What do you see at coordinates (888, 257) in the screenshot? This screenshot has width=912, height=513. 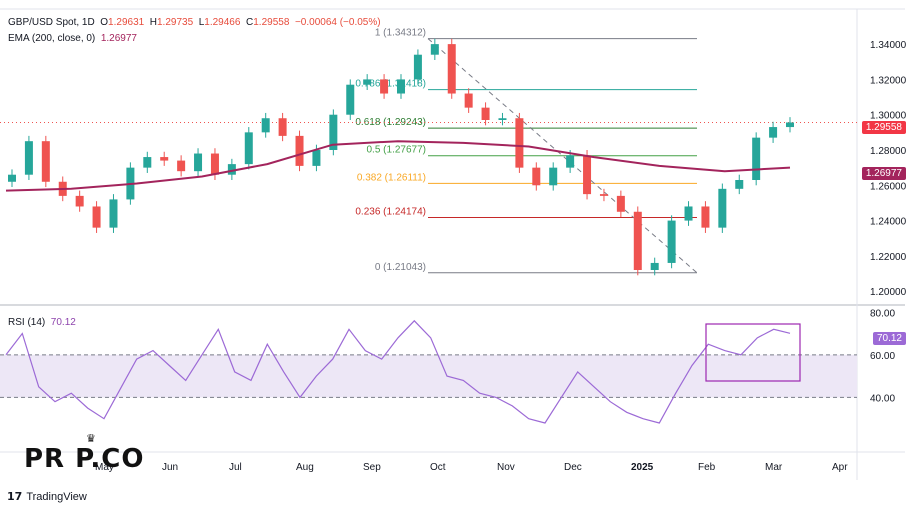 I see `price-tick-label: 1.22000` at bounding box center [888, 257].